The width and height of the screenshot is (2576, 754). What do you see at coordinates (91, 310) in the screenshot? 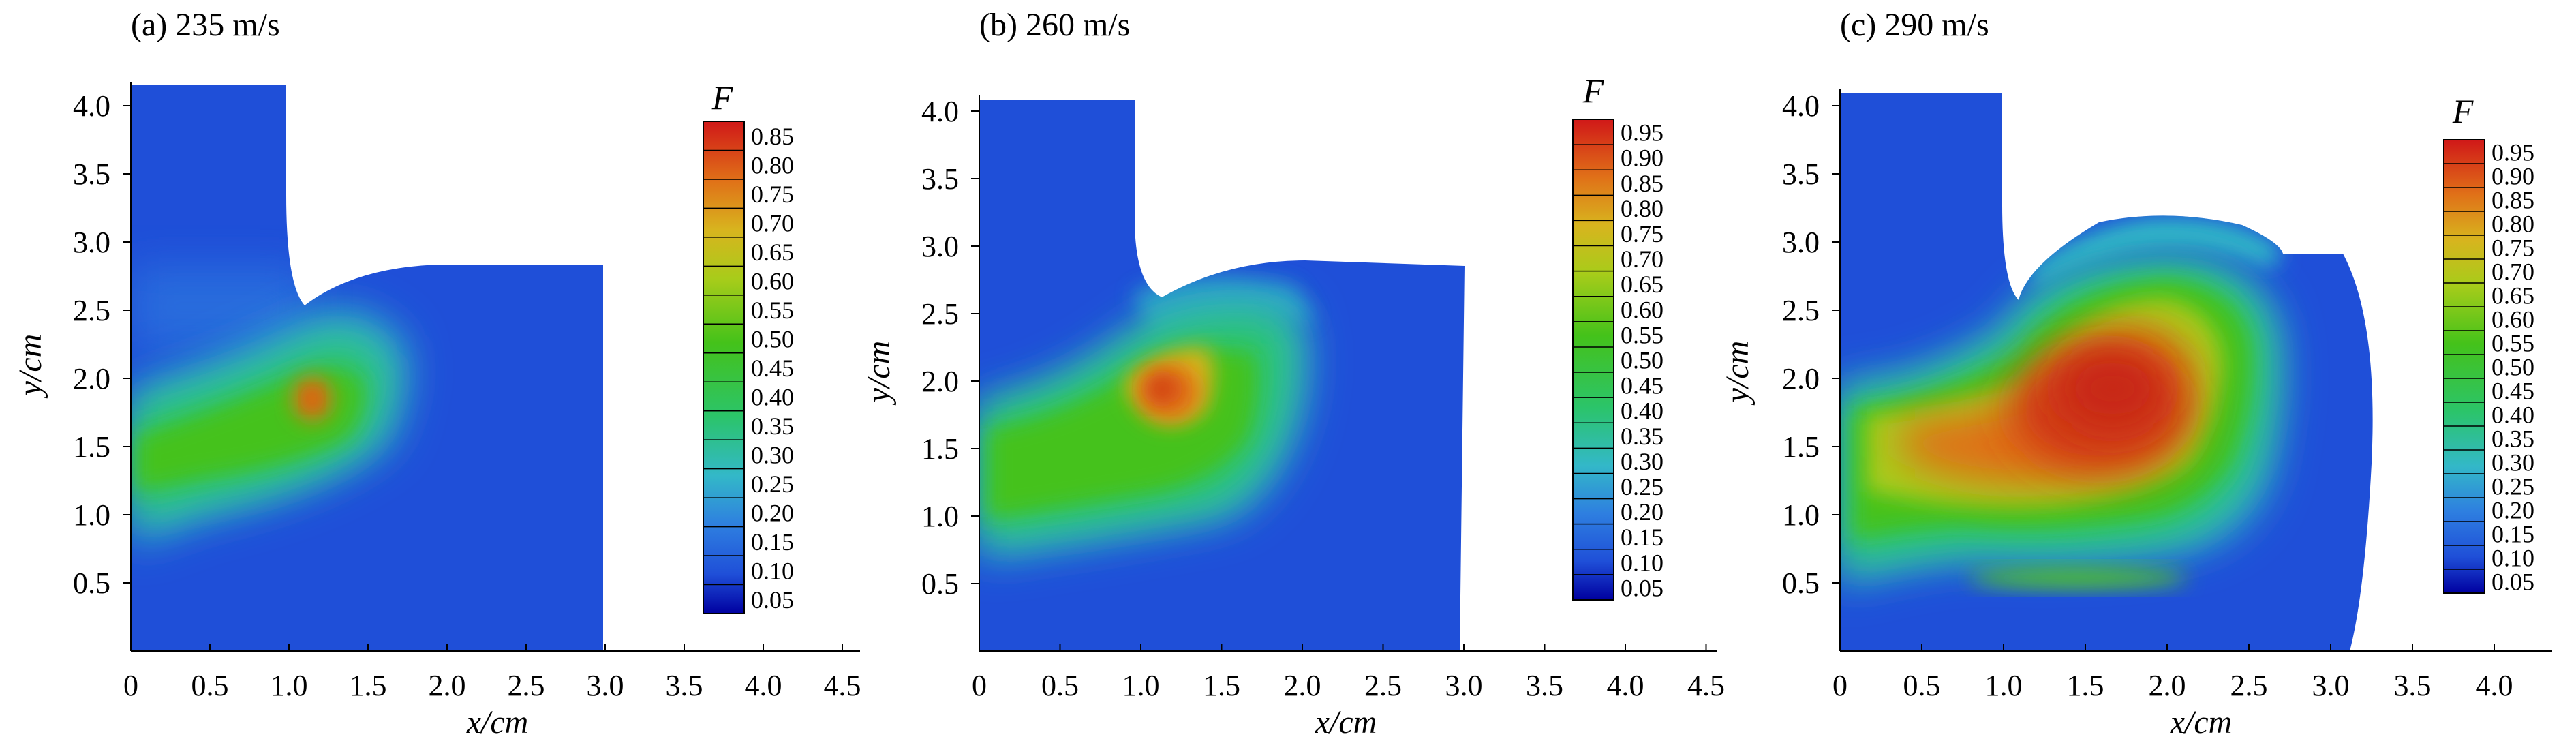
I see `panel-a-y-tick-label: 2.5` at bounding box center [91, 310].